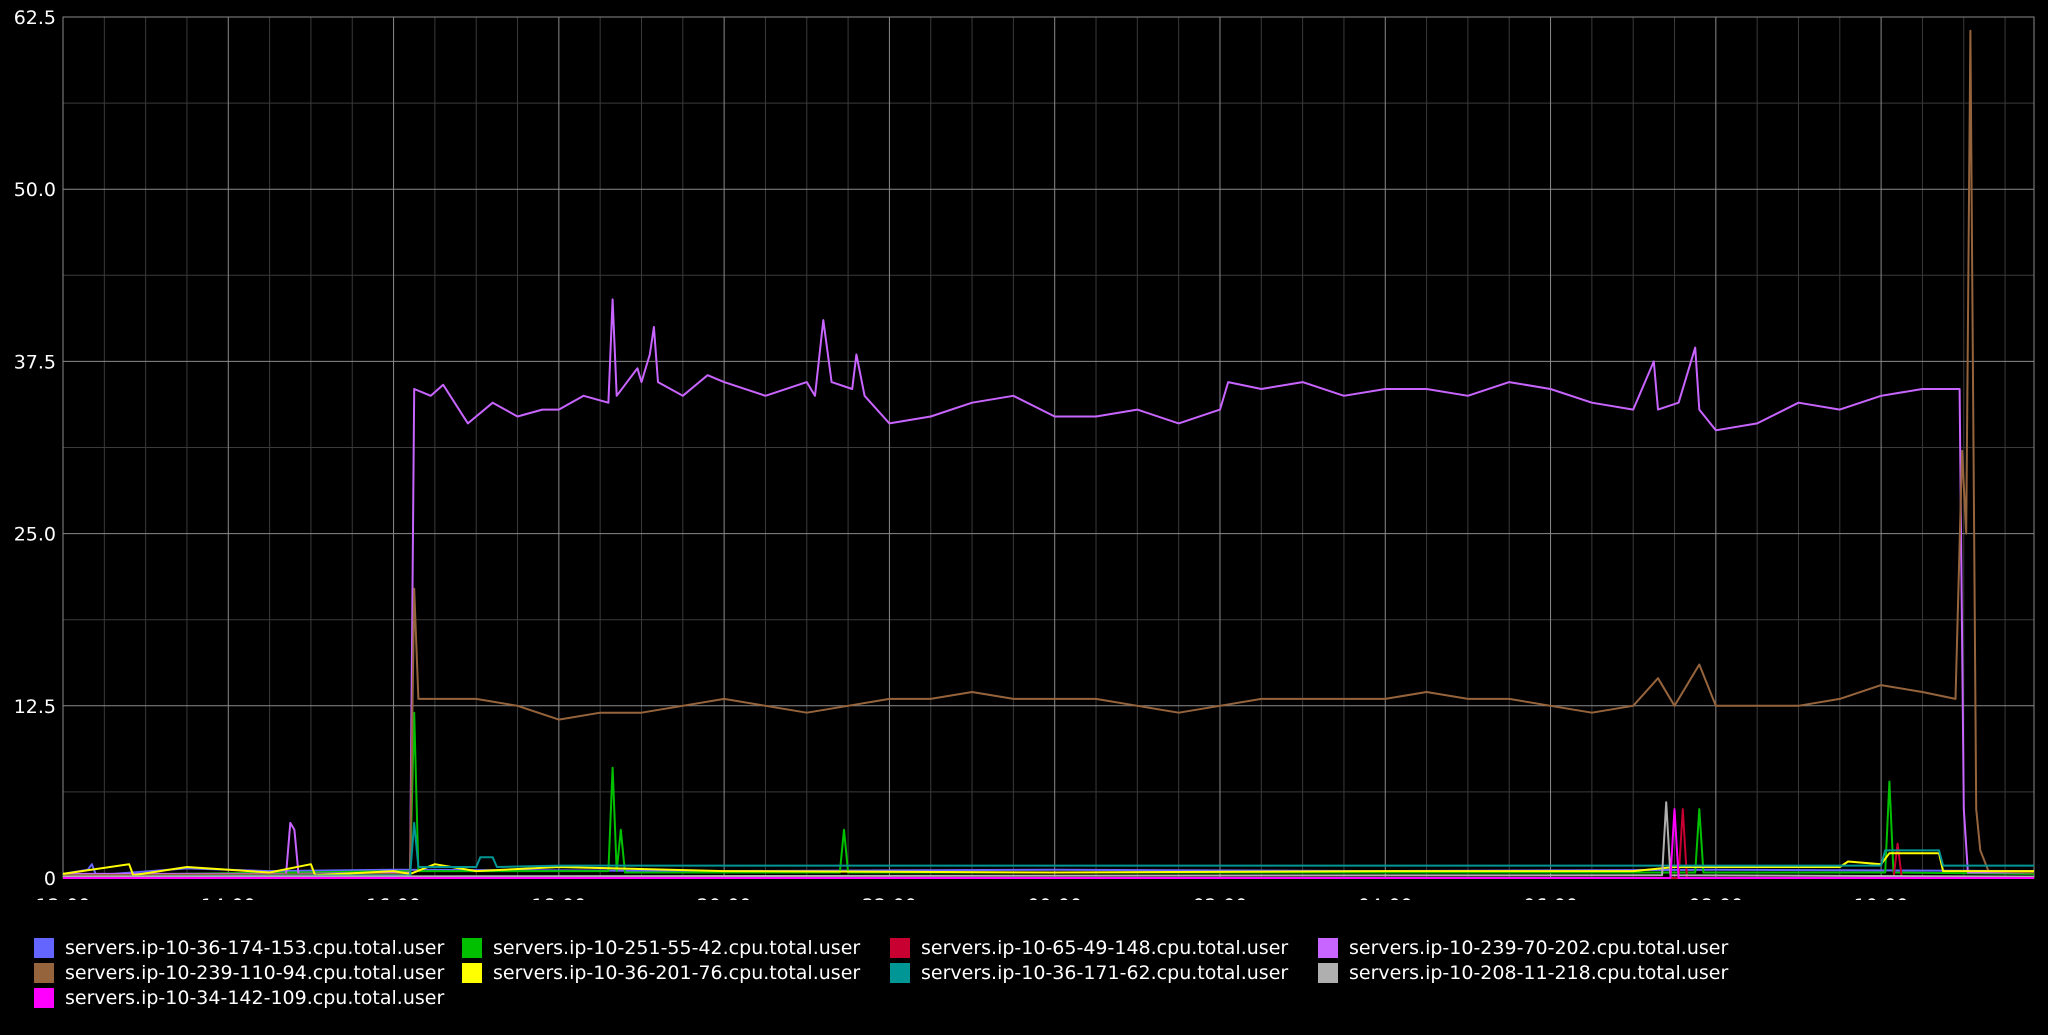 This screenshot has width=2048, height=1035. I want to click on x-tick-label: 16:00, so click(393, 897).